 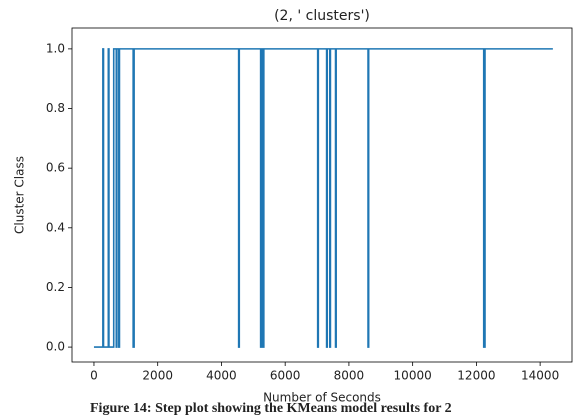 I want to click on x-tick-label: 8000, so click(x=349, y=376).